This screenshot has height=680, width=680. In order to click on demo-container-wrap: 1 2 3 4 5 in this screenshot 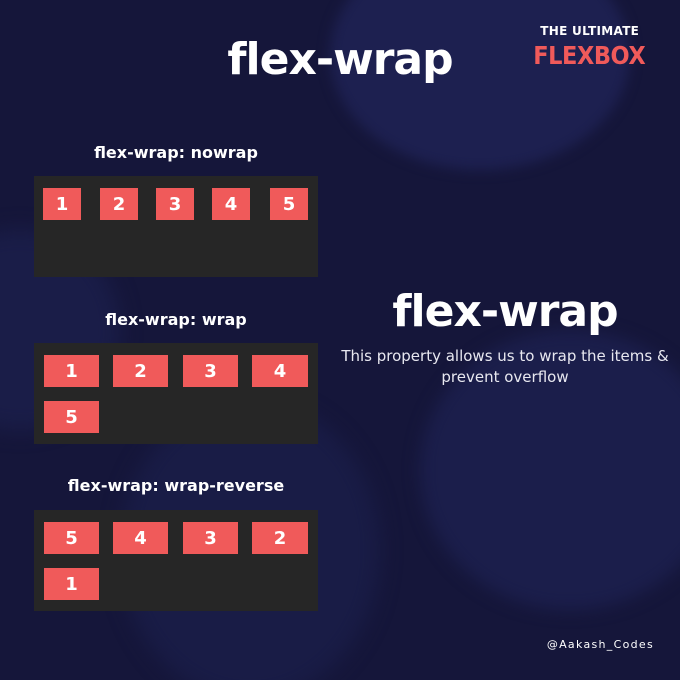, I will do `click(176, 393)`.